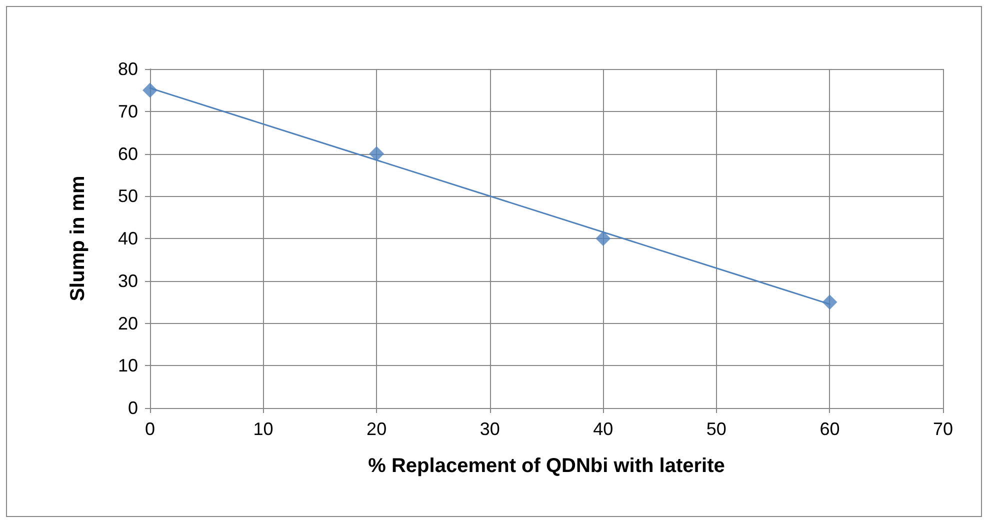 The height and width of the screenshot is (523, 988). What do you see at coordinates (128, 280) in the screenshot?
I see `y-tick-label: 30` at bounding box center [128, 280].